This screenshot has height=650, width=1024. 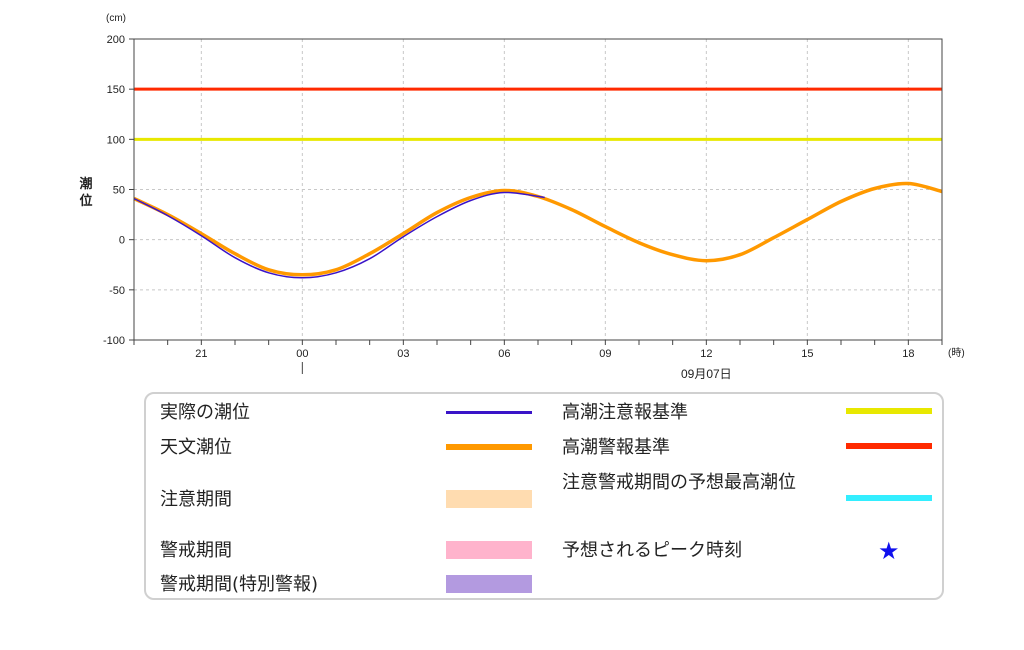 What do you see at coordinates (706, 374) in the screenshot?
I see `date-label: 09月07日` at bounding box center [706, 374].